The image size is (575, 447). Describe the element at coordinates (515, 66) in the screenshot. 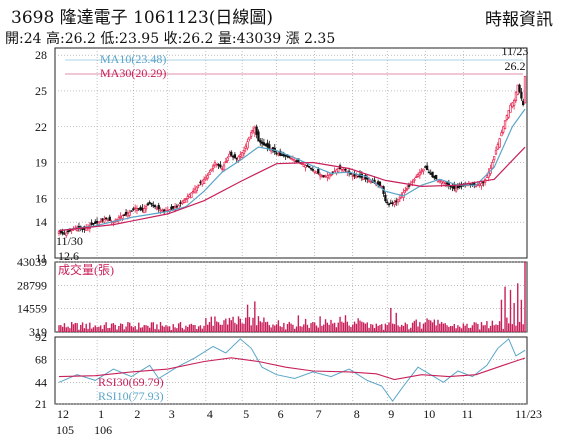

I see `high-value-label: 26.2` at that location.